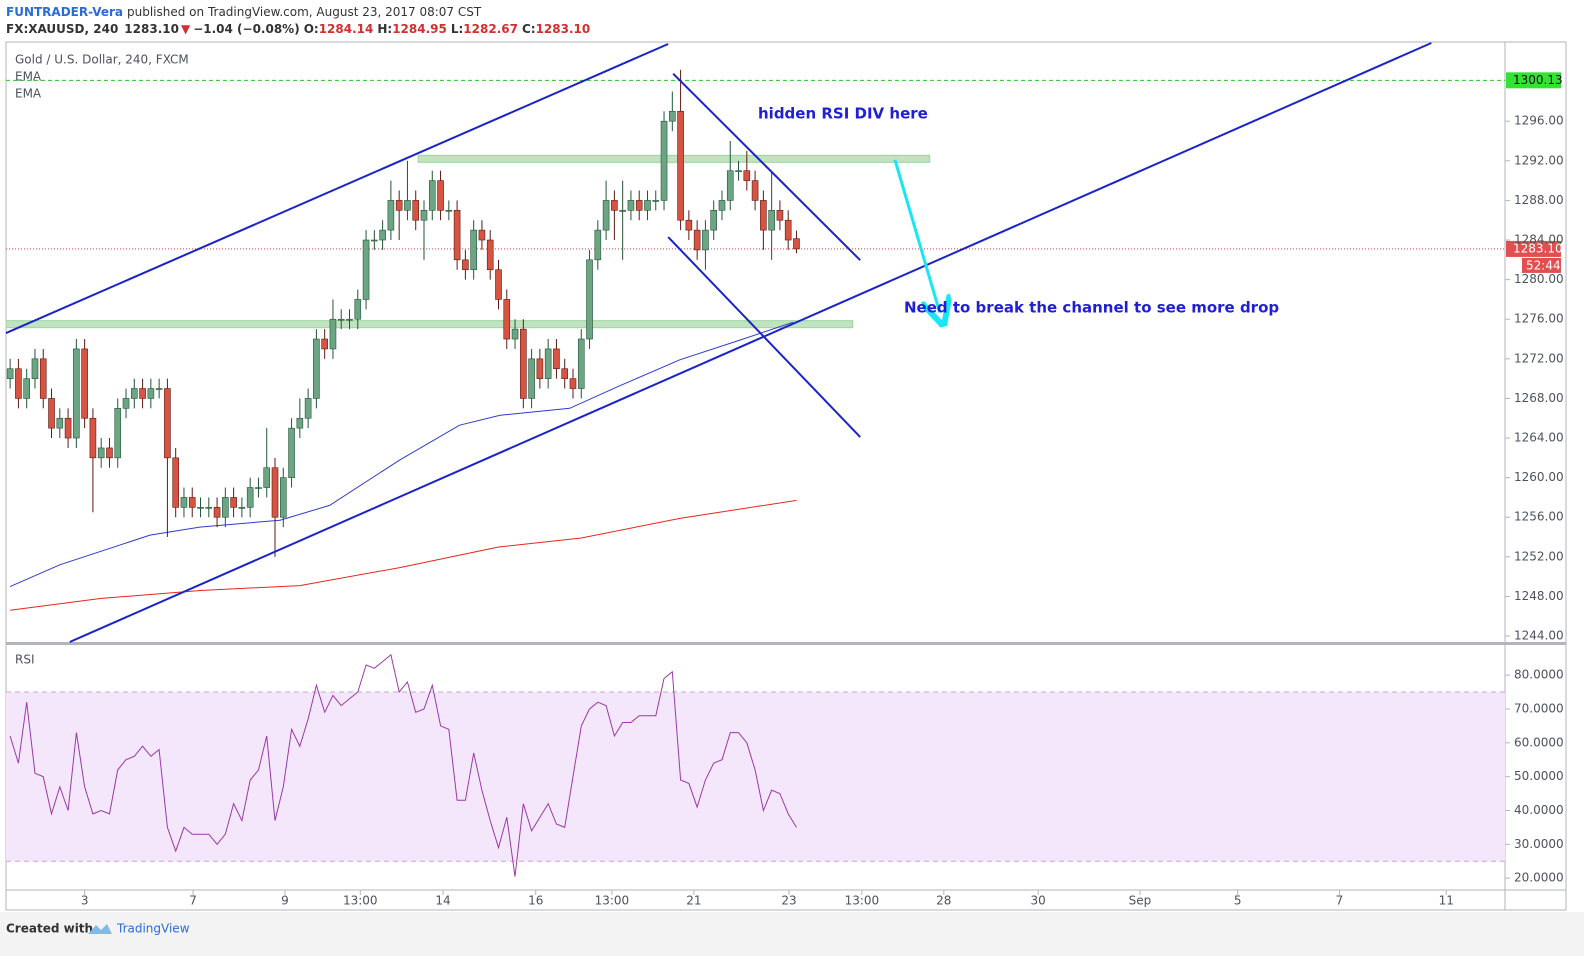 The width and height of the screenshot is (1584, 956). I want to click on high-label: 1300.13, so click(1538, 80).